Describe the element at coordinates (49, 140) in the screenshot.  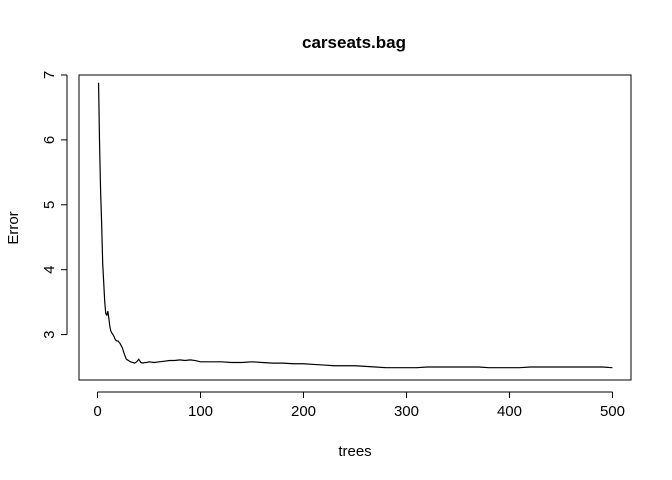
I see `y-tick-label: 6` at that location.